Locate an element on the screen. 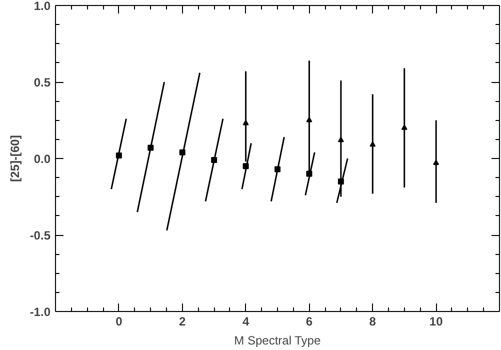 The width and height of the screenshot is (501, 350). x-axis-title: M Spectral Type is located at coordinates (277, 341).